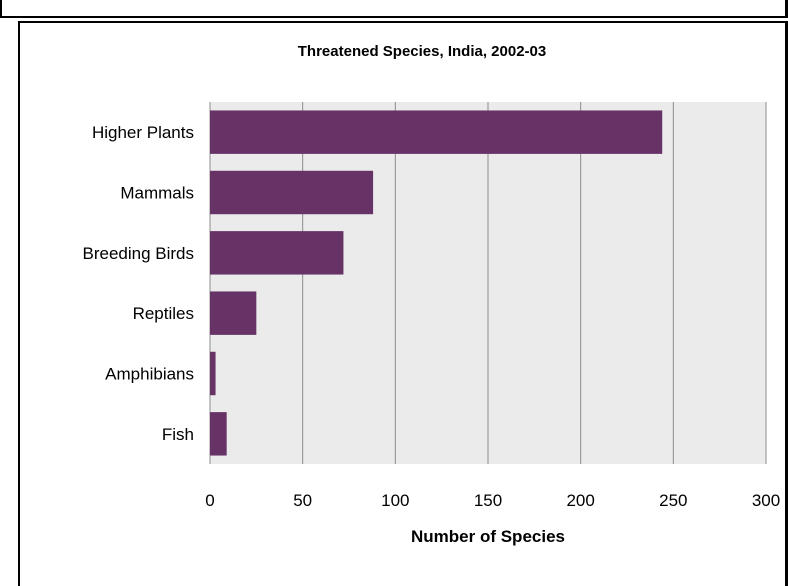 Image resolution: width=788 pixels, height=586 pixels. Describe the element at coordinates (163, 313) in the screenshot. I see `category-label: Reptiles` at that location.